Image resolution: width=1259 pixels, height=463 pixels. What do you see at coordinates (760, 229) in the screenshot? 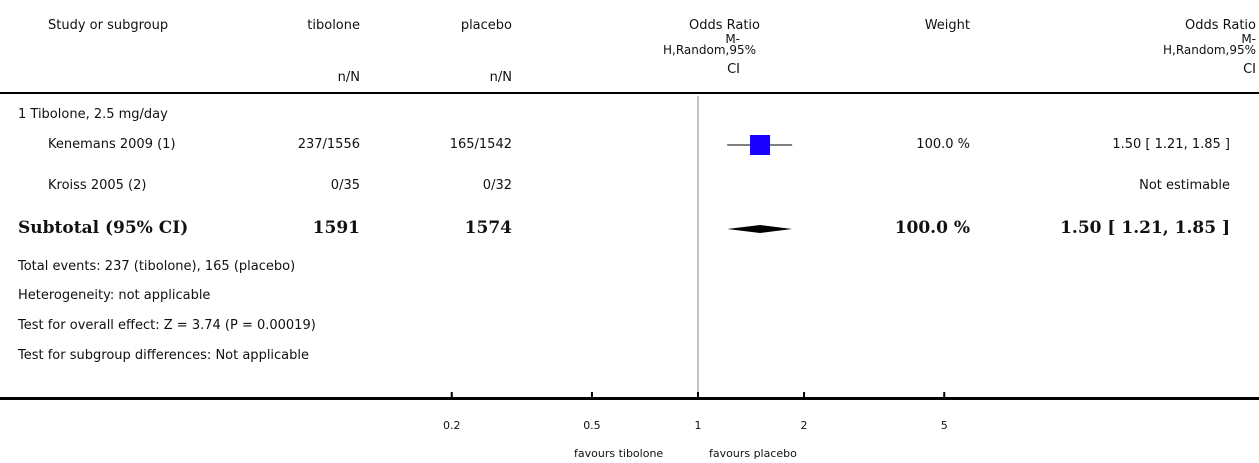
I see `pooled-diamond` at bounding box center [760, 229].